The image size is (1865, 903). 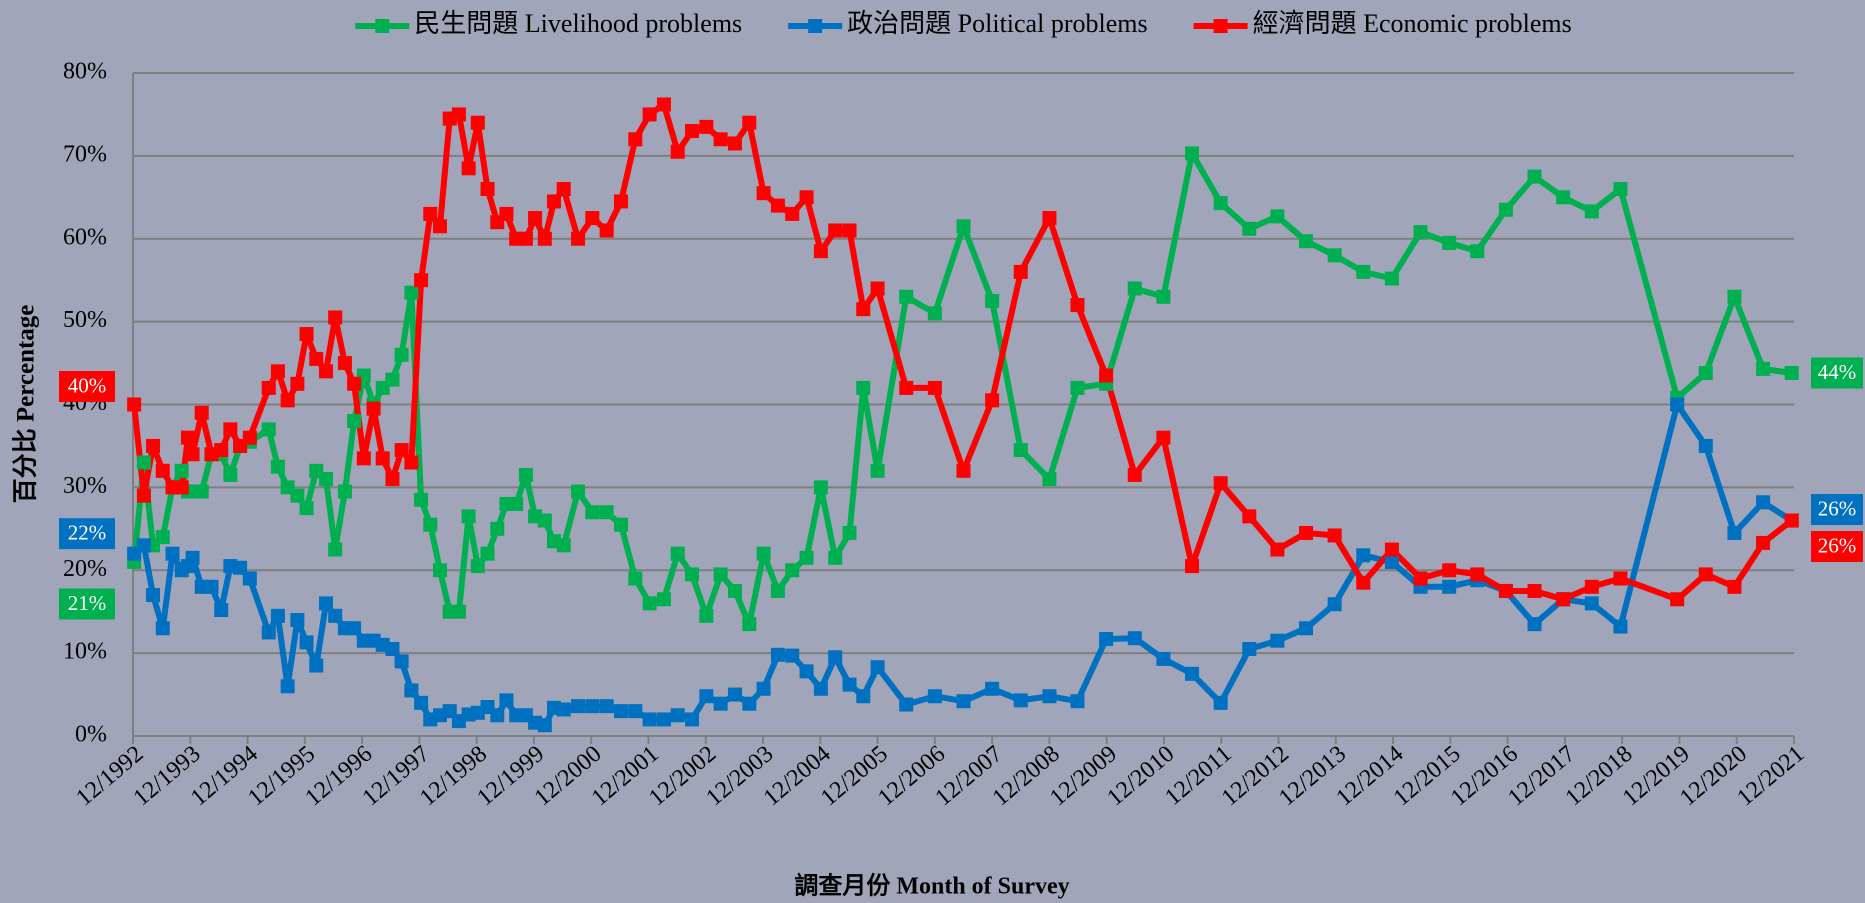 I want to click on value-label: 40%, so click(x=87, y=385).